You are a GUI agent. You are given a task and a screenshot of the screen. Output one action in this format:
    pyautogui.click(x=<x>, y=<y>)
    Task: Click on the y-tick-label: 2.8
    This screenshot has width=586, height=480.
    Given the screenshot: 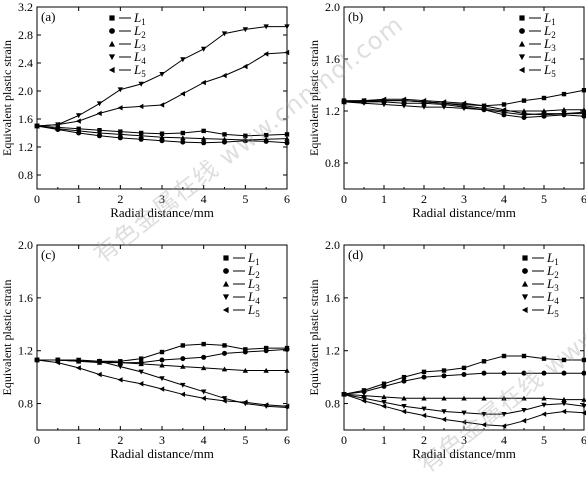 What is the action you would take?
    pyautogui.click(x=25, y=35)
    